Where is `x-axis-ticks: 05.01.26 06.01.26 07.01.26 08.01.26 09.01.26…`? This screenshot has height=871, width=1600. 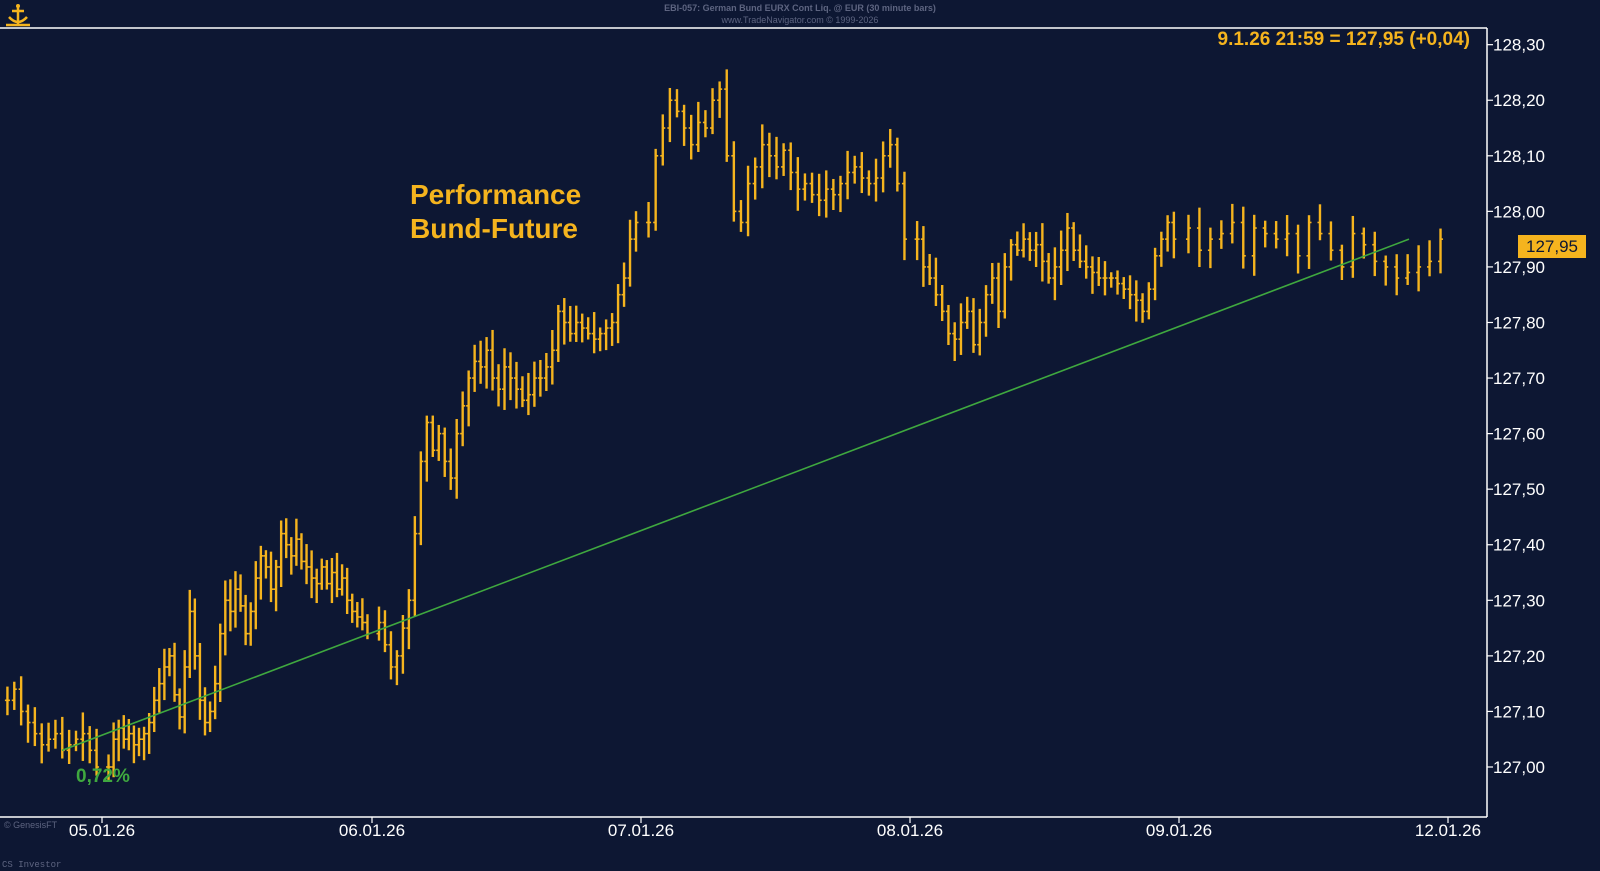 x-axis-ticks: 05.01.26 06.01.26 07.01.26 08.01.26 09.01.26… is located at coordinates (775, 828).